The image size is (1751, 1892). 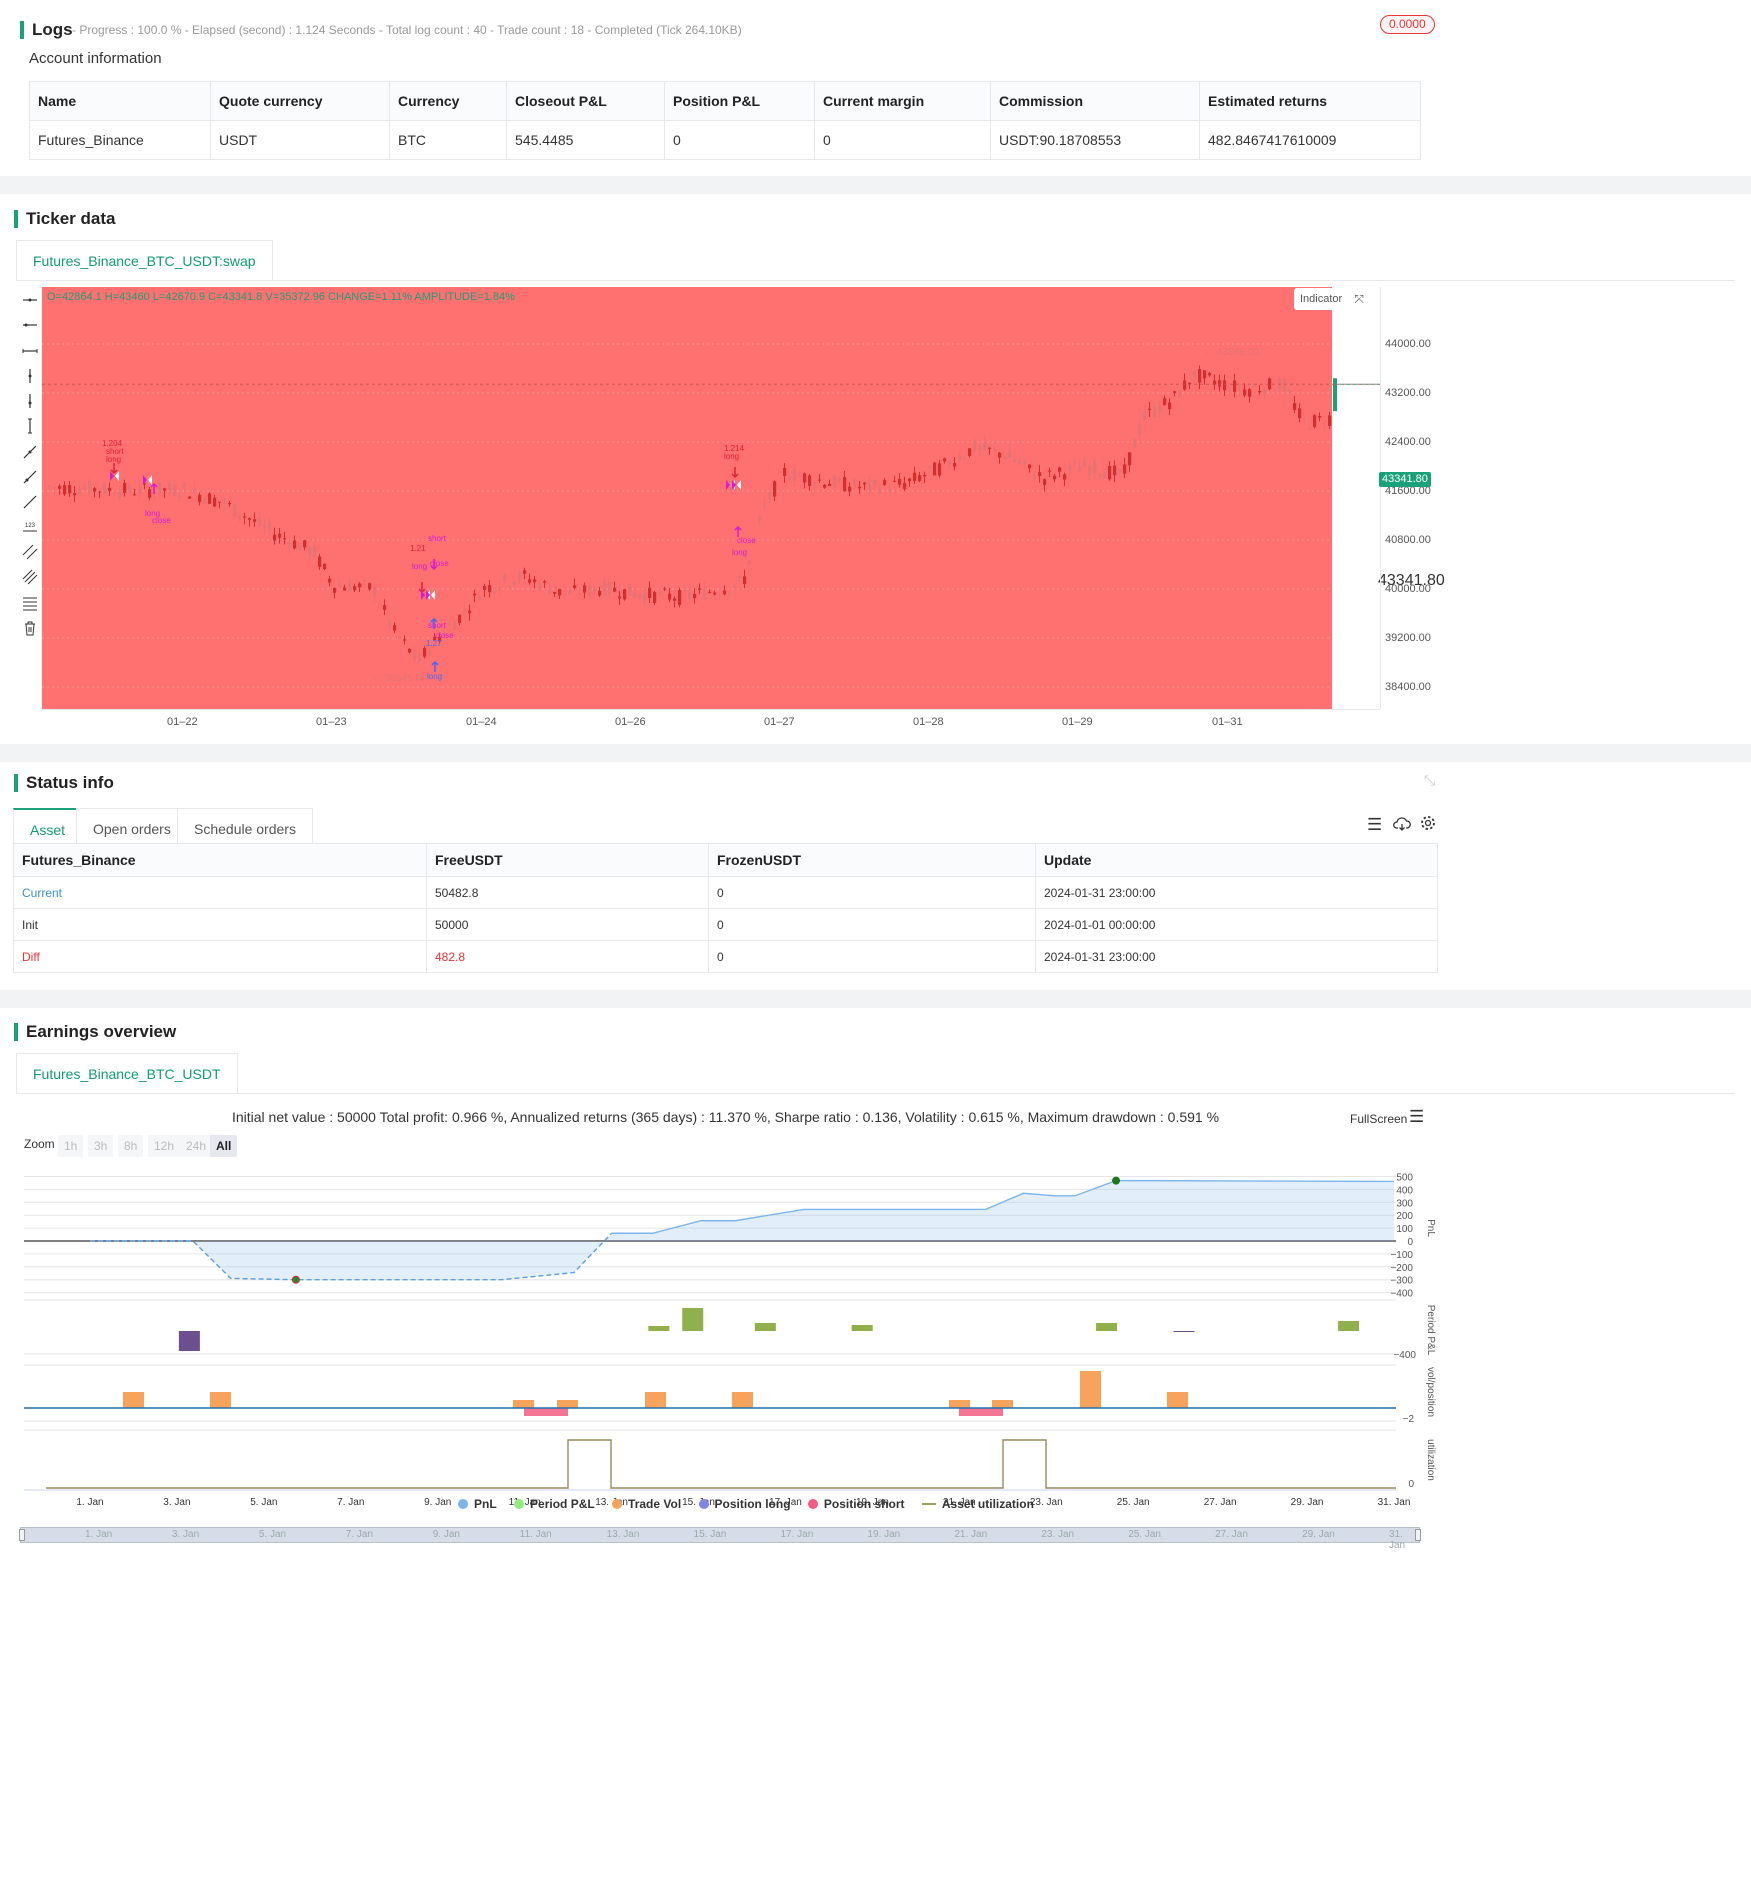 I want to click on zoom-12h: 12h, so click(x=164, y=1146).